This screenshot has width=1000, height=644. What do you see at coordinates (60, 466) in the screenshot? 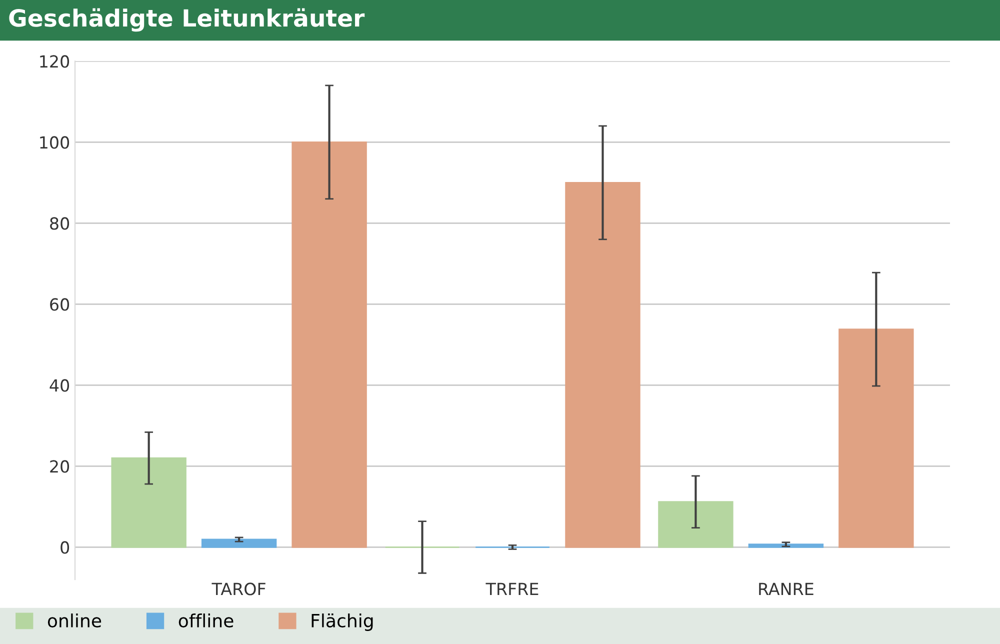
I see `y-tick-label: 20` at bounding box center [60, 466].